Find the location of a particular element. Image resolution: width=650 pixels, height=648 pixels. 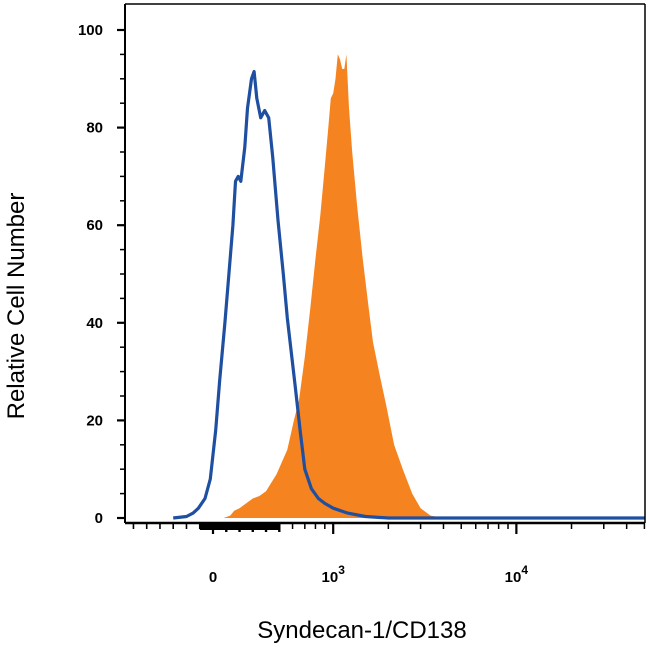

x-tick-label: 10³ is located at coordinates (334, 574).